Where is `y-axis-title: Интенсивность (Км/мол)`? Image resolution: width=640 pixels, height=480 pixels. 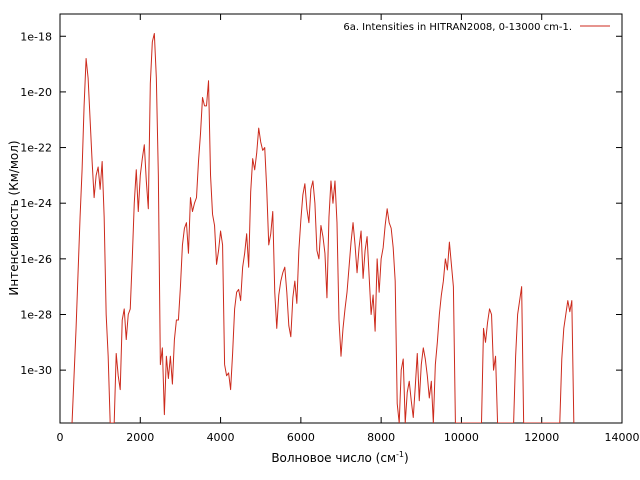
y-axis-title: Интенсивность (Км/мол) is located at coordinates (14, 217).